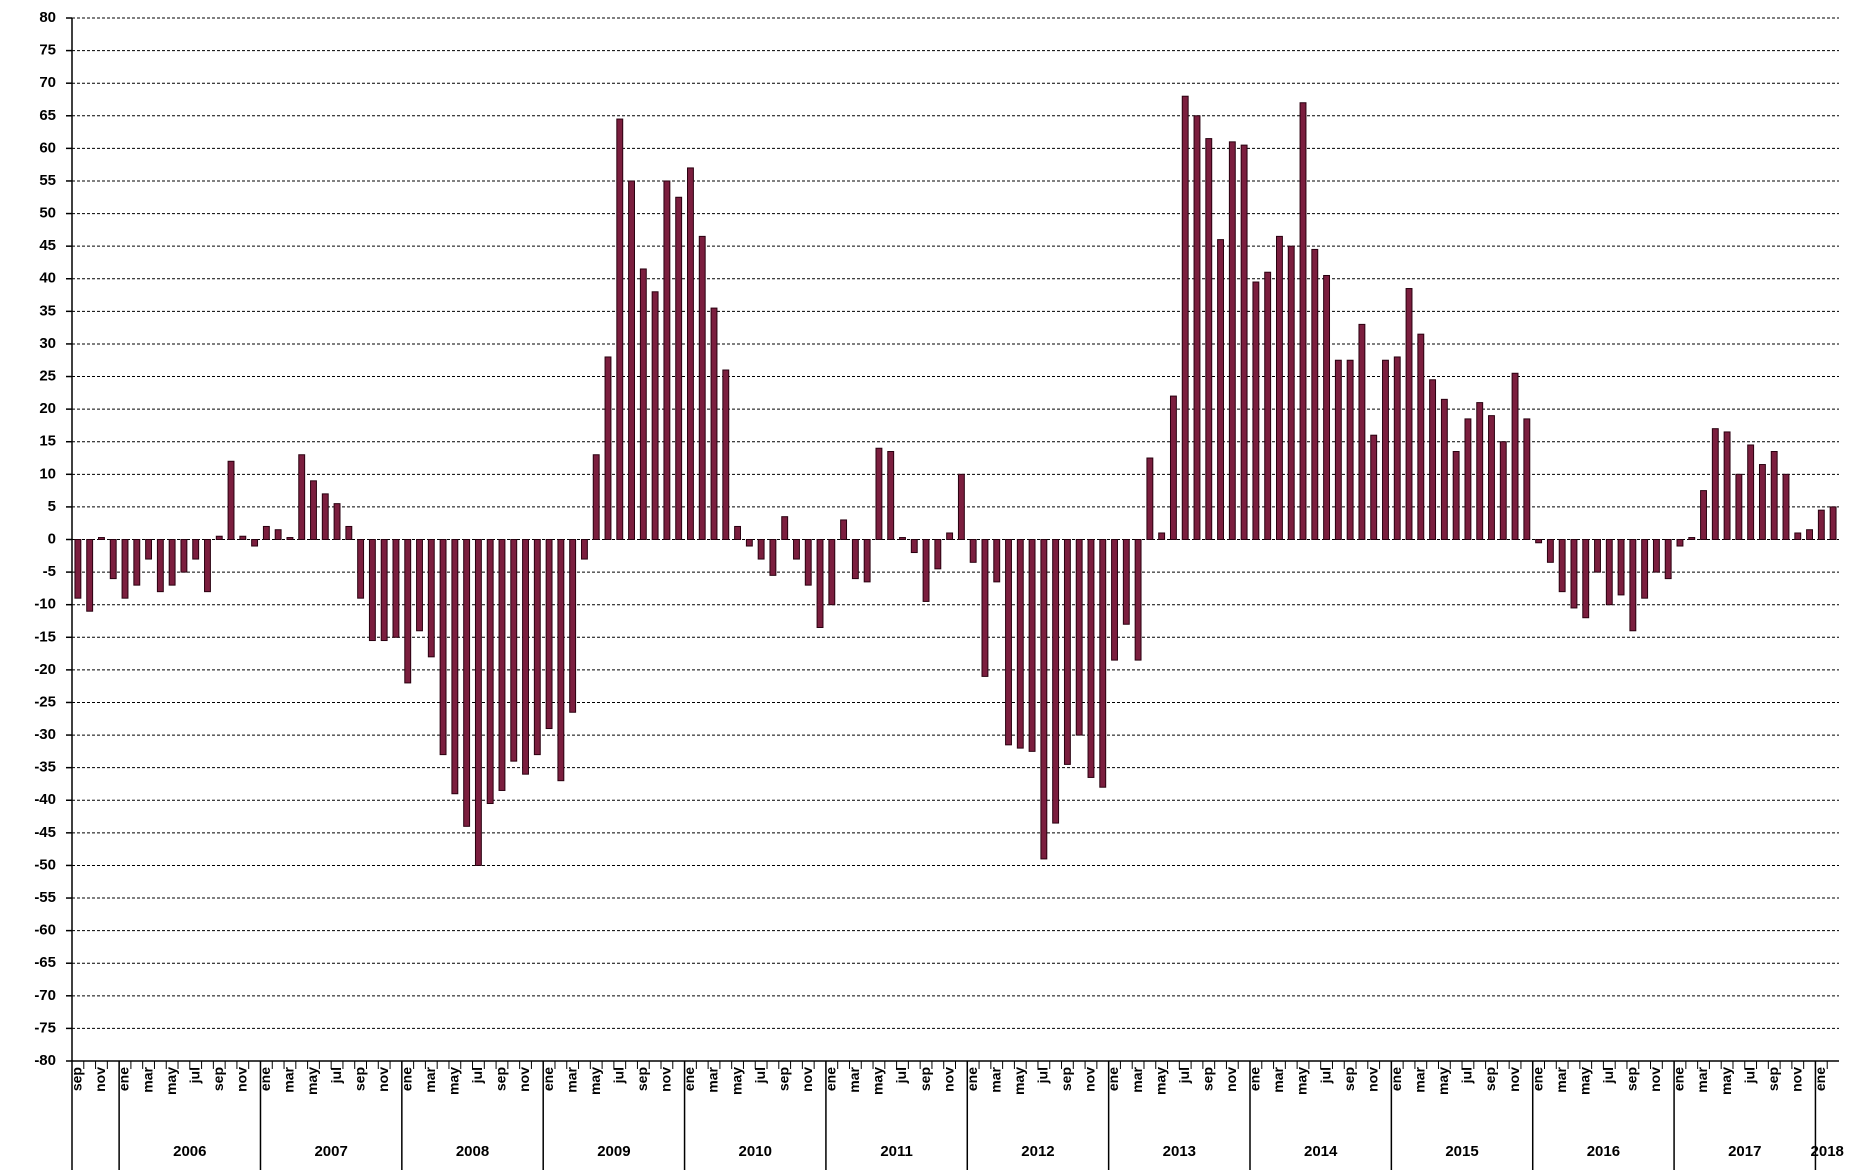 The height and width of the screenshot is (1170, 1863). I want to click on y-tick-label: 75, so click(47, 50).